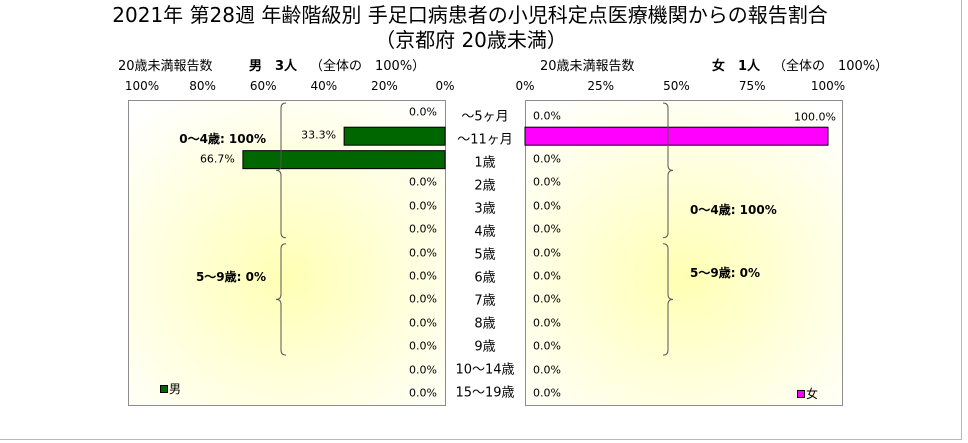 The image size is (968, 443). Describe the element at coordinates (587, 66) in the screenshot. I see `female-report-label: 20歳未満報告数` at that location.